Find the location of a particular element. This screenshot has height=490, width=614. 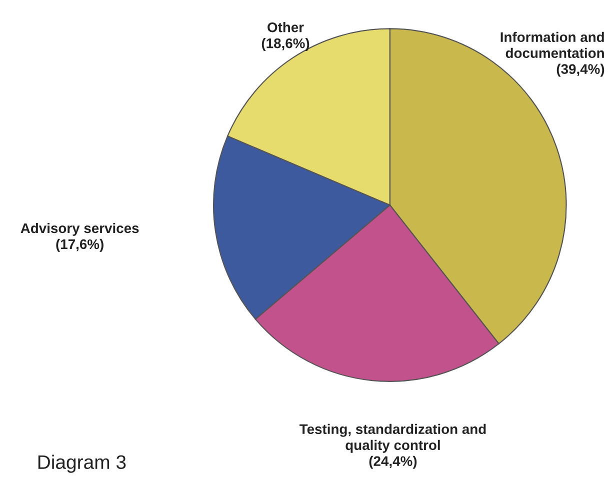

data-label: (18,6%) is located at coordinates (286, 44).